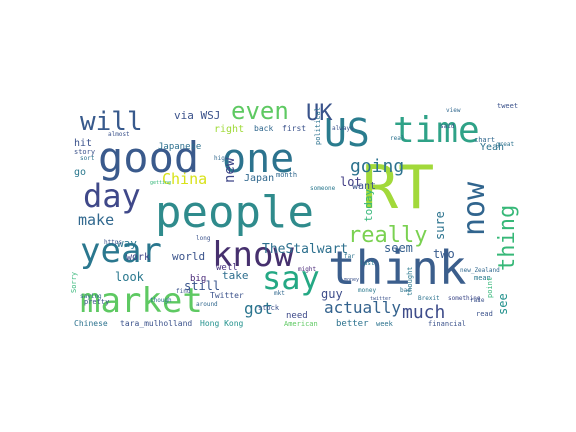  Describe the element at coordinates (447, 126) in the screenshot. I see `word-said: said` at that location.